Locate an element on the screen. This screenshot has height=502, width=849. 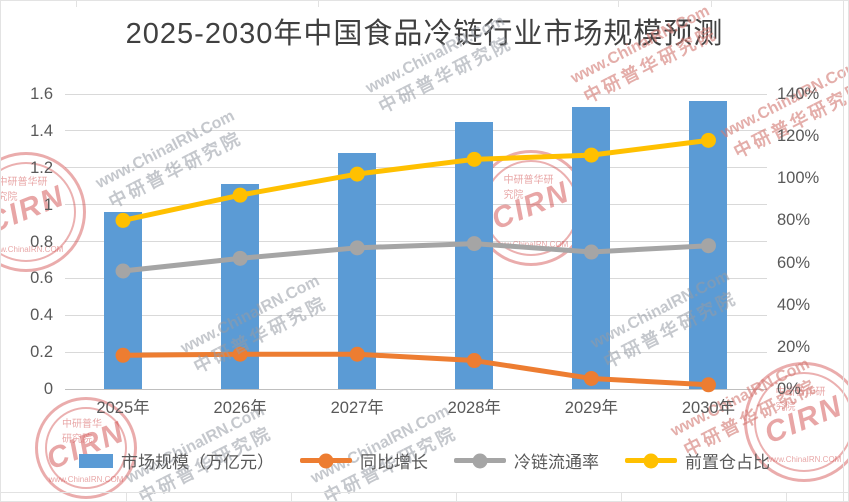
x-axis-label: 2025年 is located at coordinates (123, 408).